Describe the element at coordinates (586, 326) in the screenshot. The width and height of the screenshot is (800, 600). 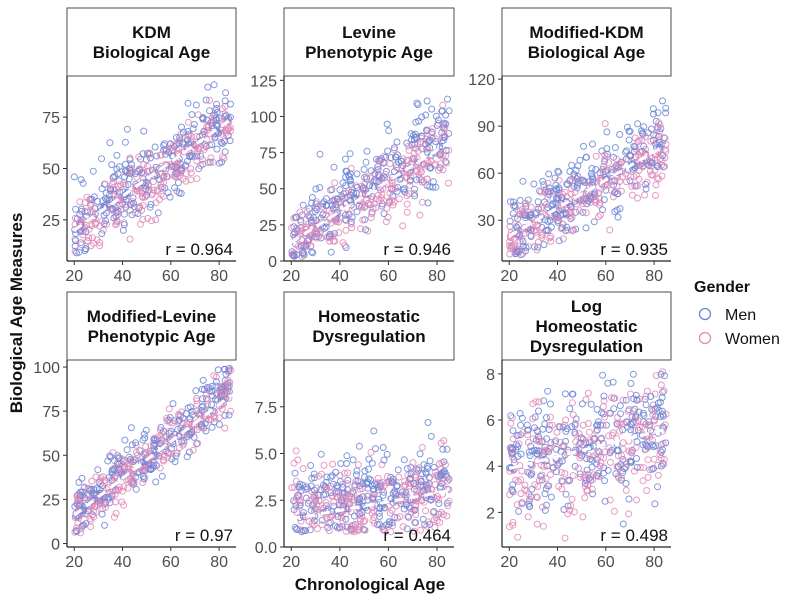
I see `panel-6-strip` at that location.